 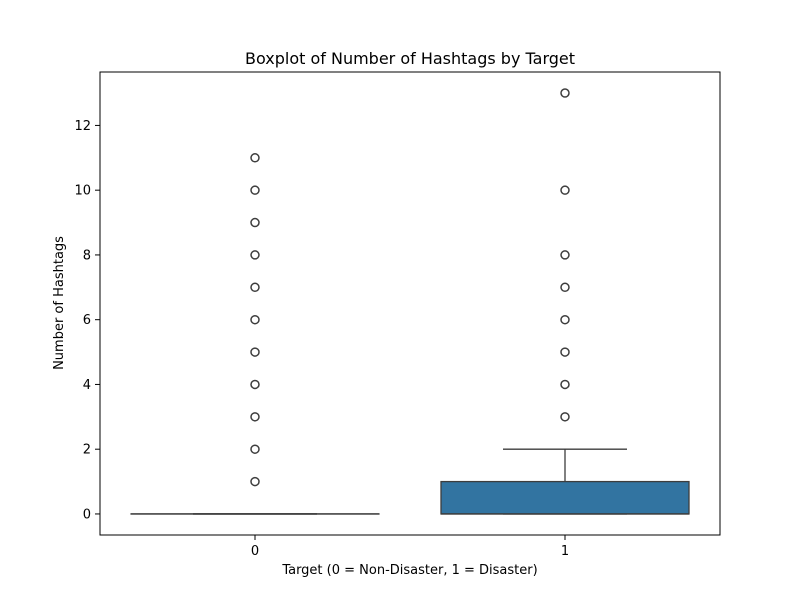 I want to click on chart-title: Boxplot of Number of Hashtags by Target, so click(x=410, y=58).